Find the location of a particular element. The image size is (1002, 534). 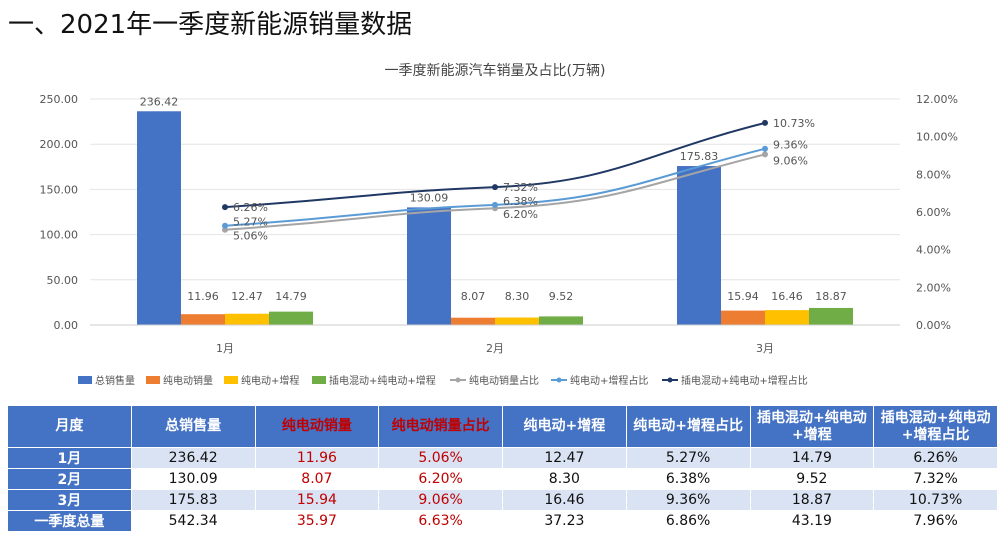

table-cell: 130.09 is located at coordinates (193, 479).